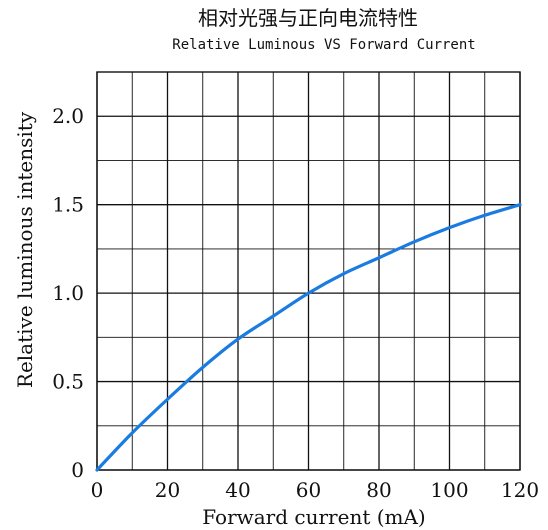 The width and height of the screenshot is (548, 530). I want to click on chart-subtitle: Relative Luminous VS Forward Current, so click(323, 45).